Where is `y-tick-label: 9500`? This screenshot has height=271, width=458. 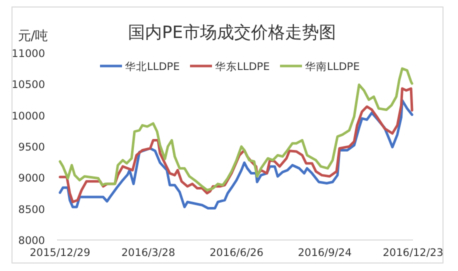
y-tick-label: 9500 is located at coordinates (31, 148).